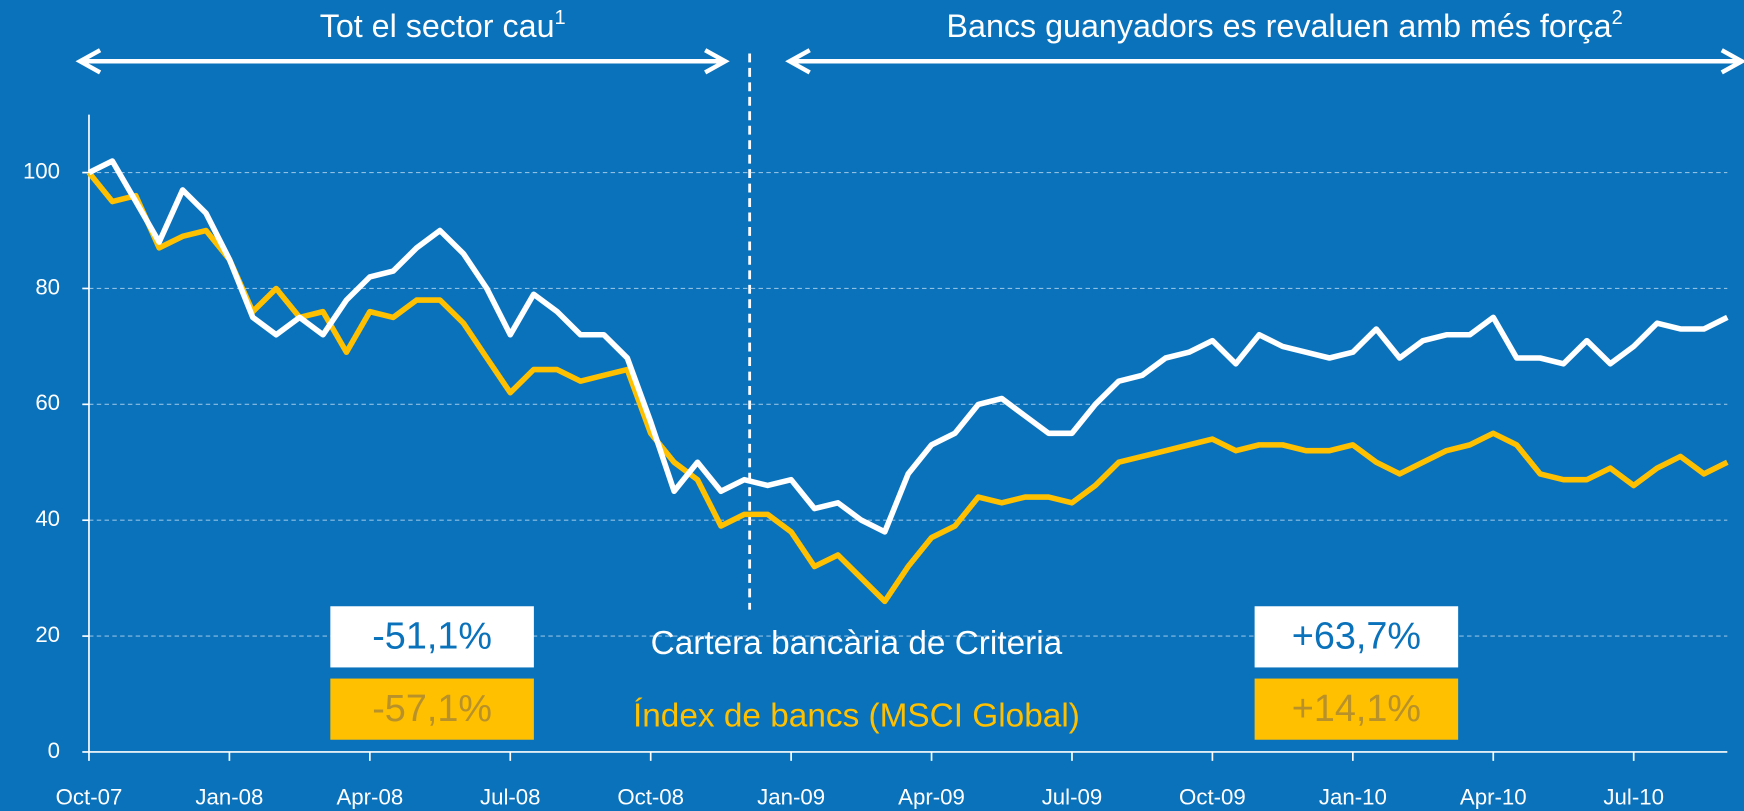  I want to click on x-tick-label: Jan-10, so click(1353, 797).